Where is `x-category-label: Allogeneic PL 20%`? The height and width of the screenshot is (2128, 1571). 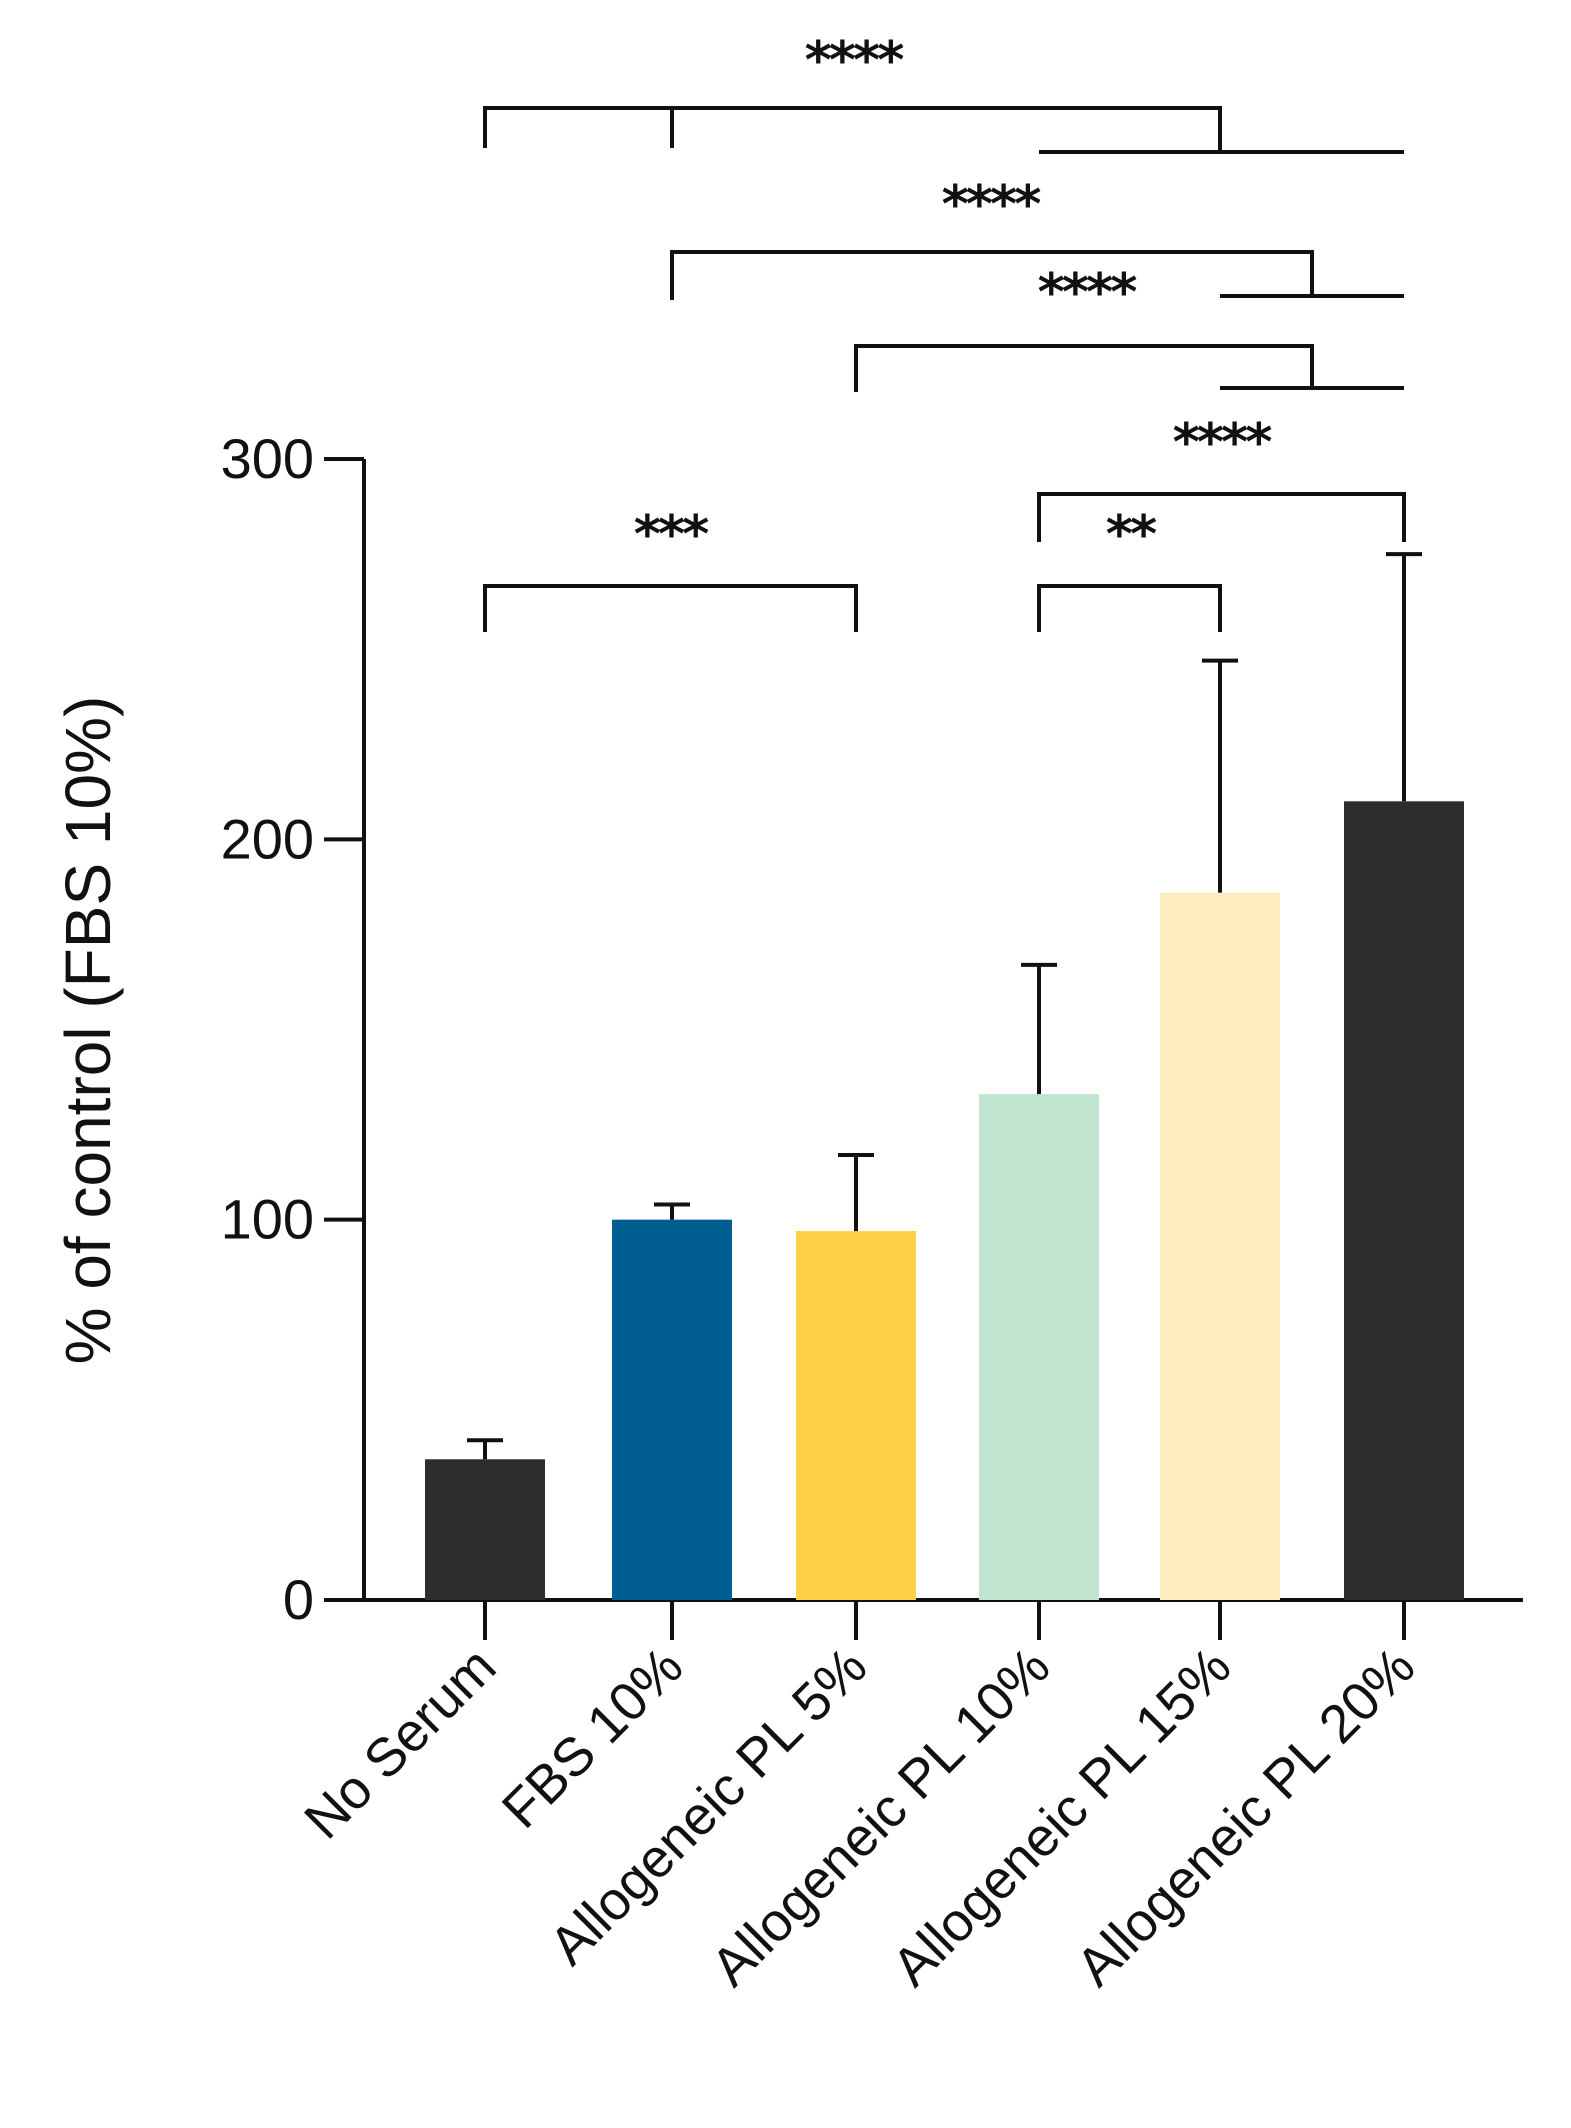
x-category-label: Allogeneic PL 20% is located at coordinates (1246, 1817).